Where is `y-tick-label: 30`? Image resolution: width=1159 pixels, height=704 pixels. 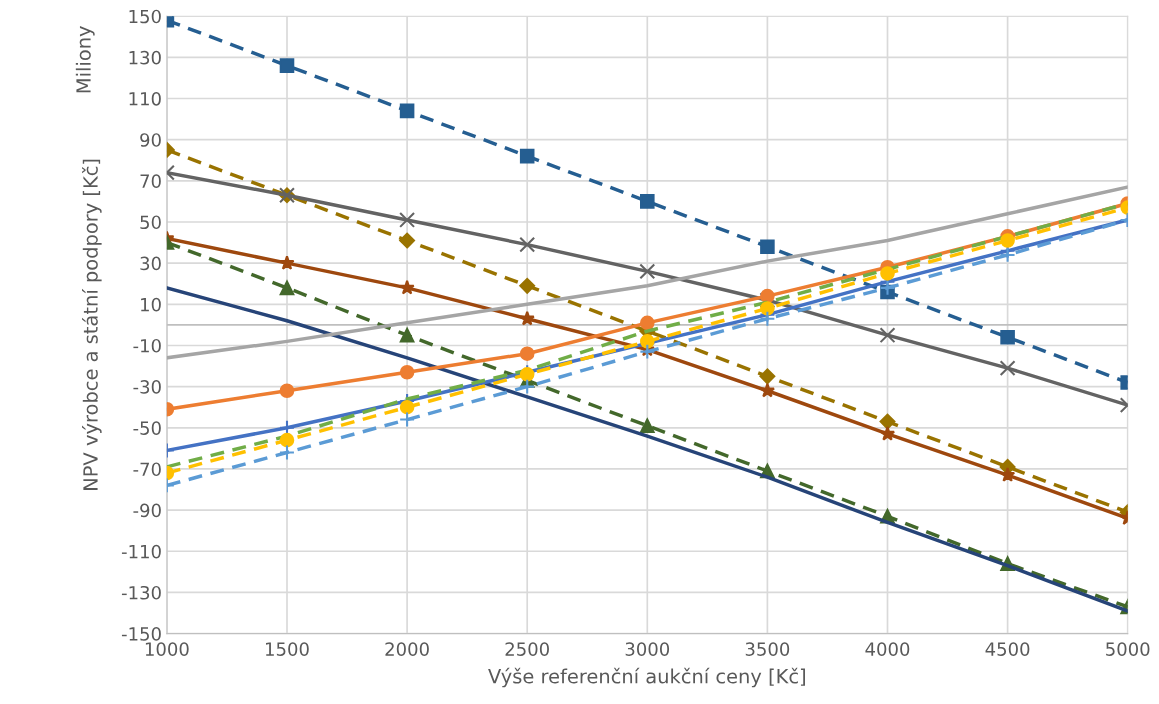
y-tick-label: 30 is located at coordinates (150, 263).